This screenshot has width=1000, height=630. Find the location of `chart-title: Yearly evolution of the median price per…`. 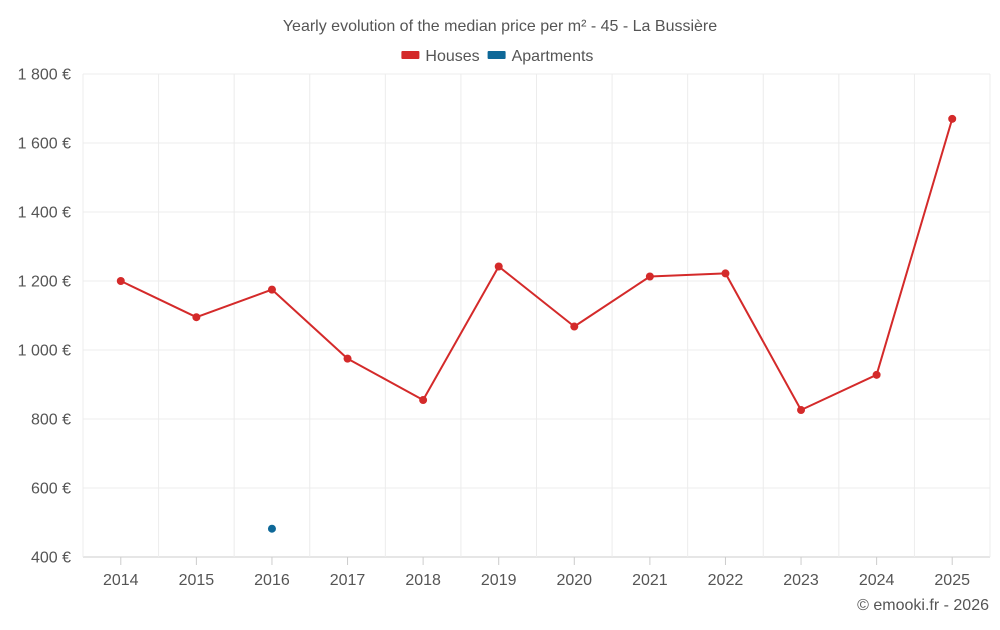

chart-title: Yearly evolution of the median price per… is located at coordinates (500, 26).